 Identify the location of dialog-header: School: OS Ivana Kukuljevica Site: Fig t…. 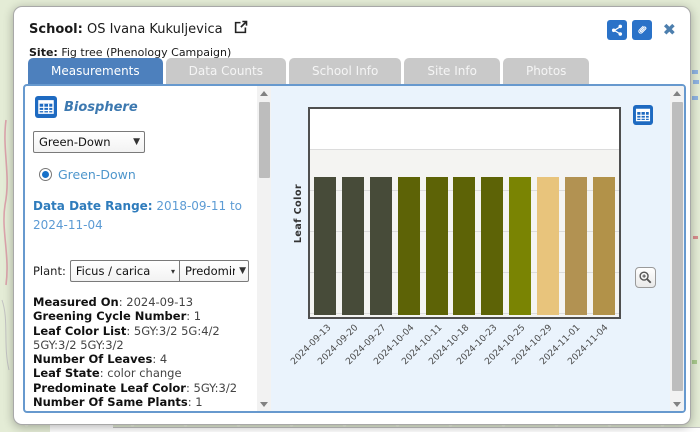
(353, 37).